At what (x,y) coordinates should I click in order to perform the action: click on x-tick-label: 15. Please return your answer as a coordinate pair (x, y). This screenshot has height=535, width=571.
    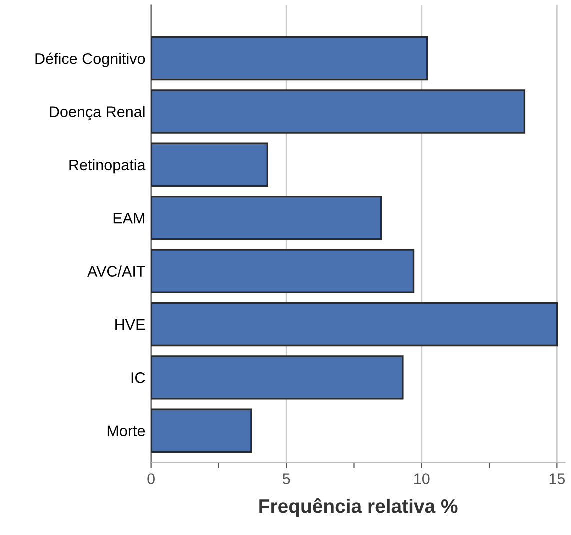
    Looking at the image, I should click on (558, 479).